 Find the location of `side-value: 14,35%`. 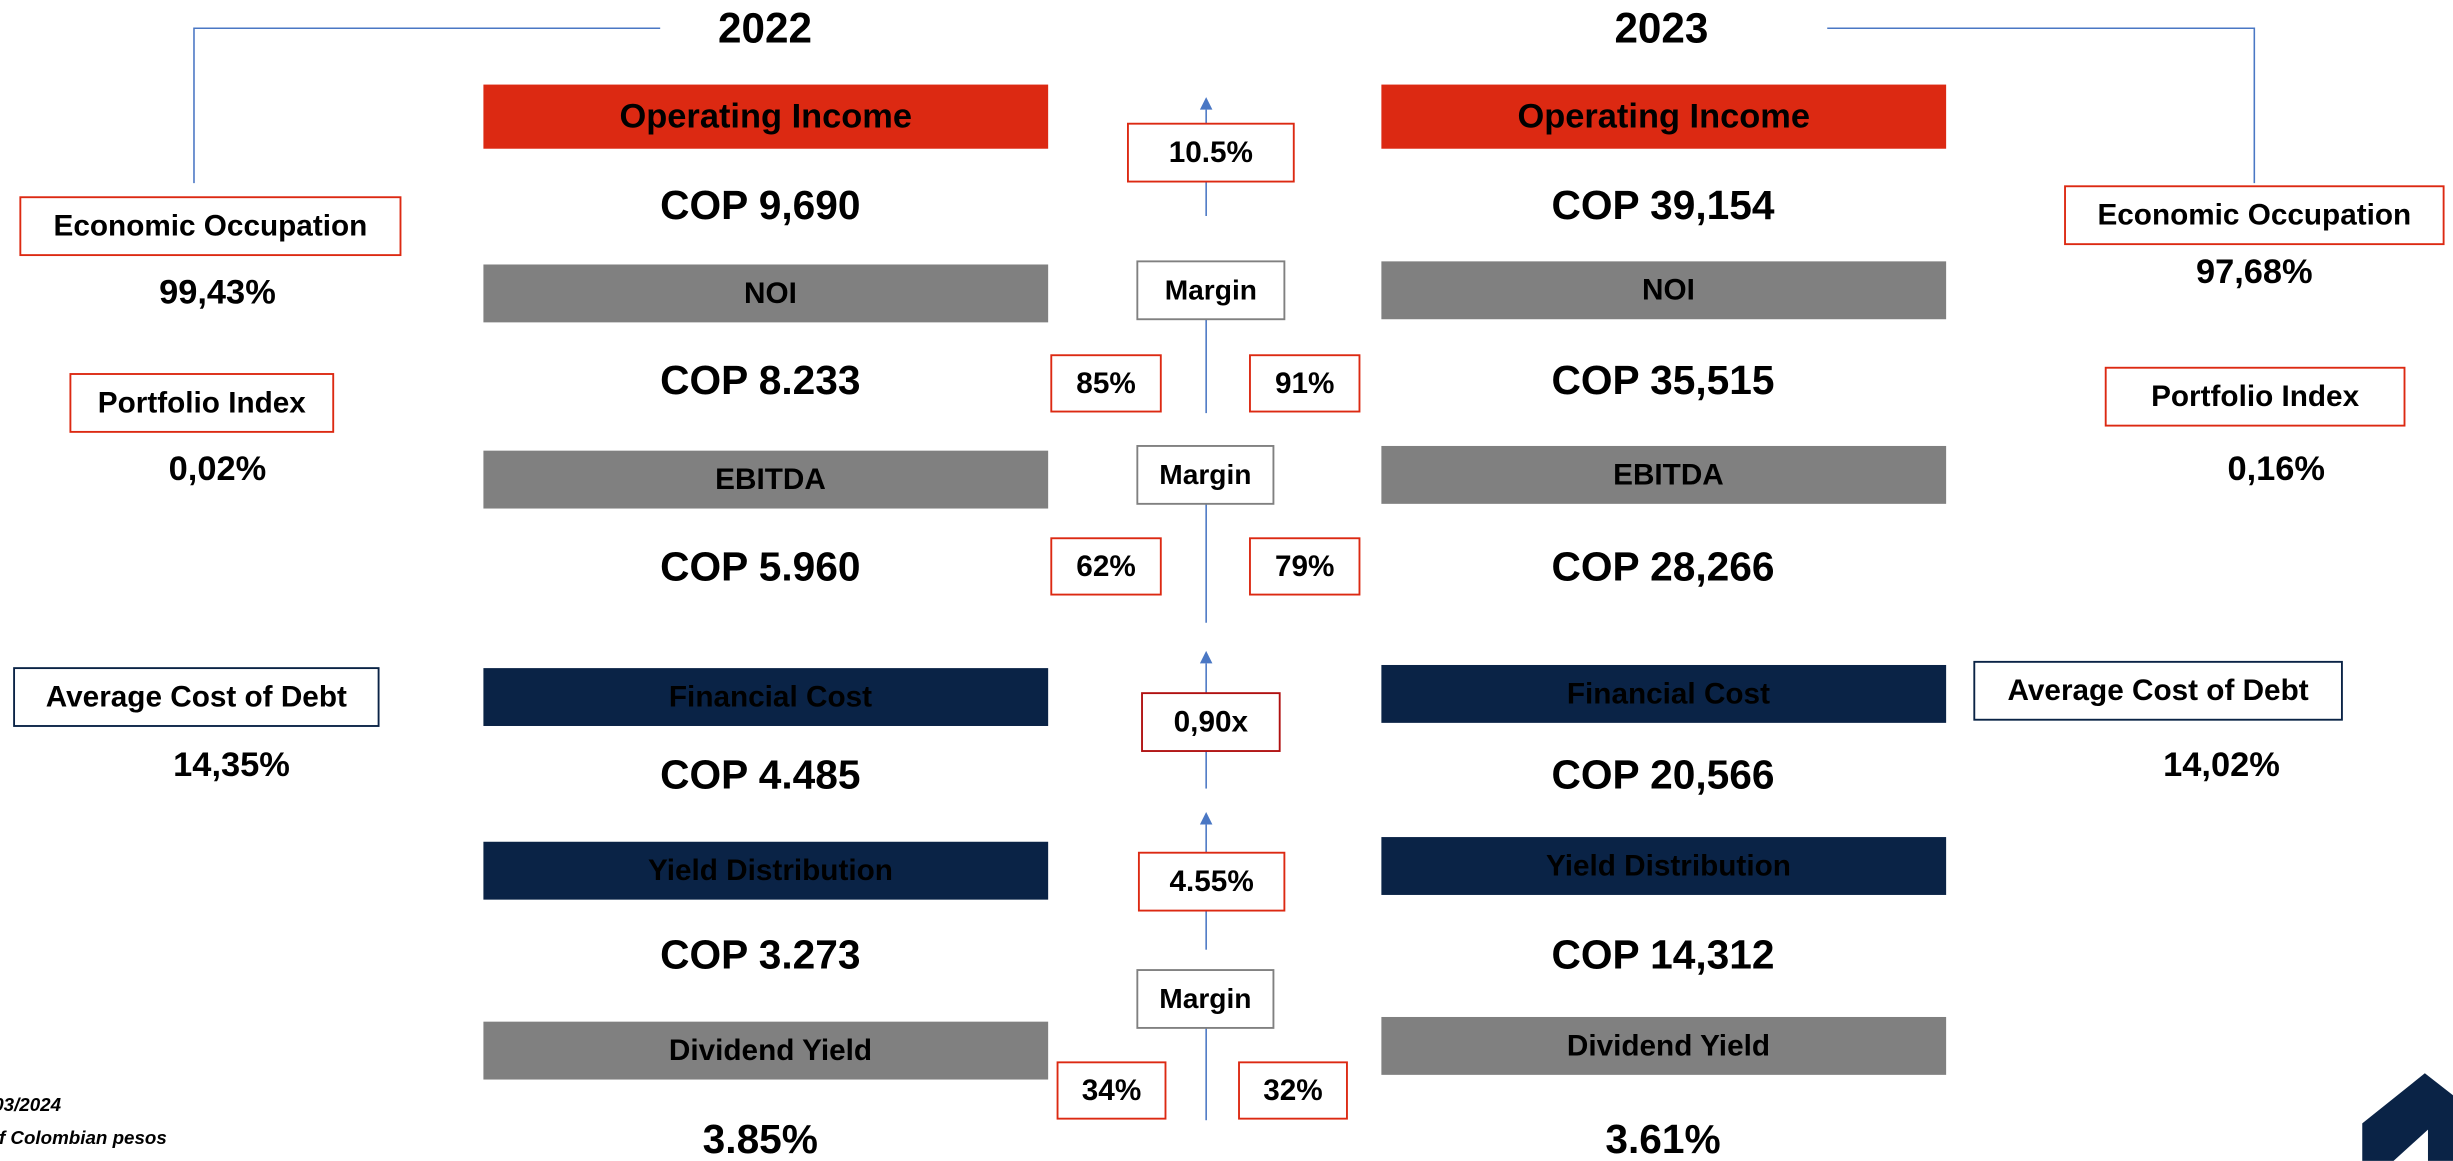

side-value: 14,35% is located at coordinates (231, 765).